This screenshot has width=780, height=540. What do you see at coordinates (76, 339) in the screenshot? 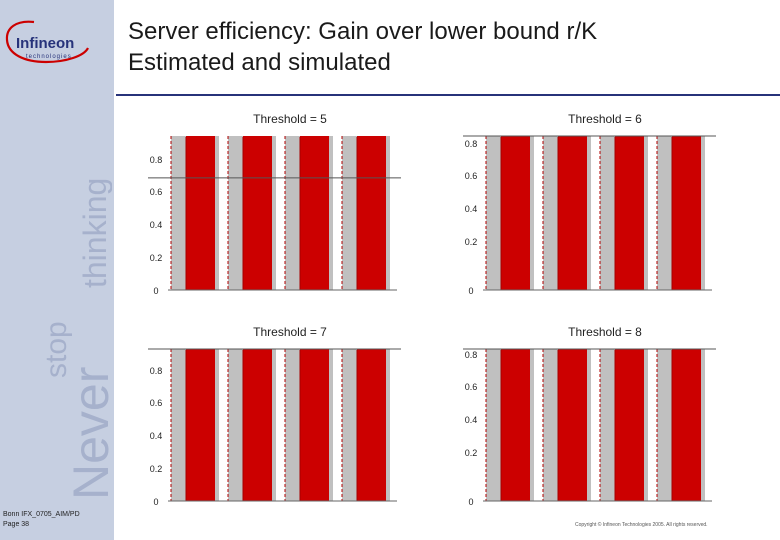
I see `never-stop-thinking-tagline: Never stop thinking` at bounding box center [76, 339].